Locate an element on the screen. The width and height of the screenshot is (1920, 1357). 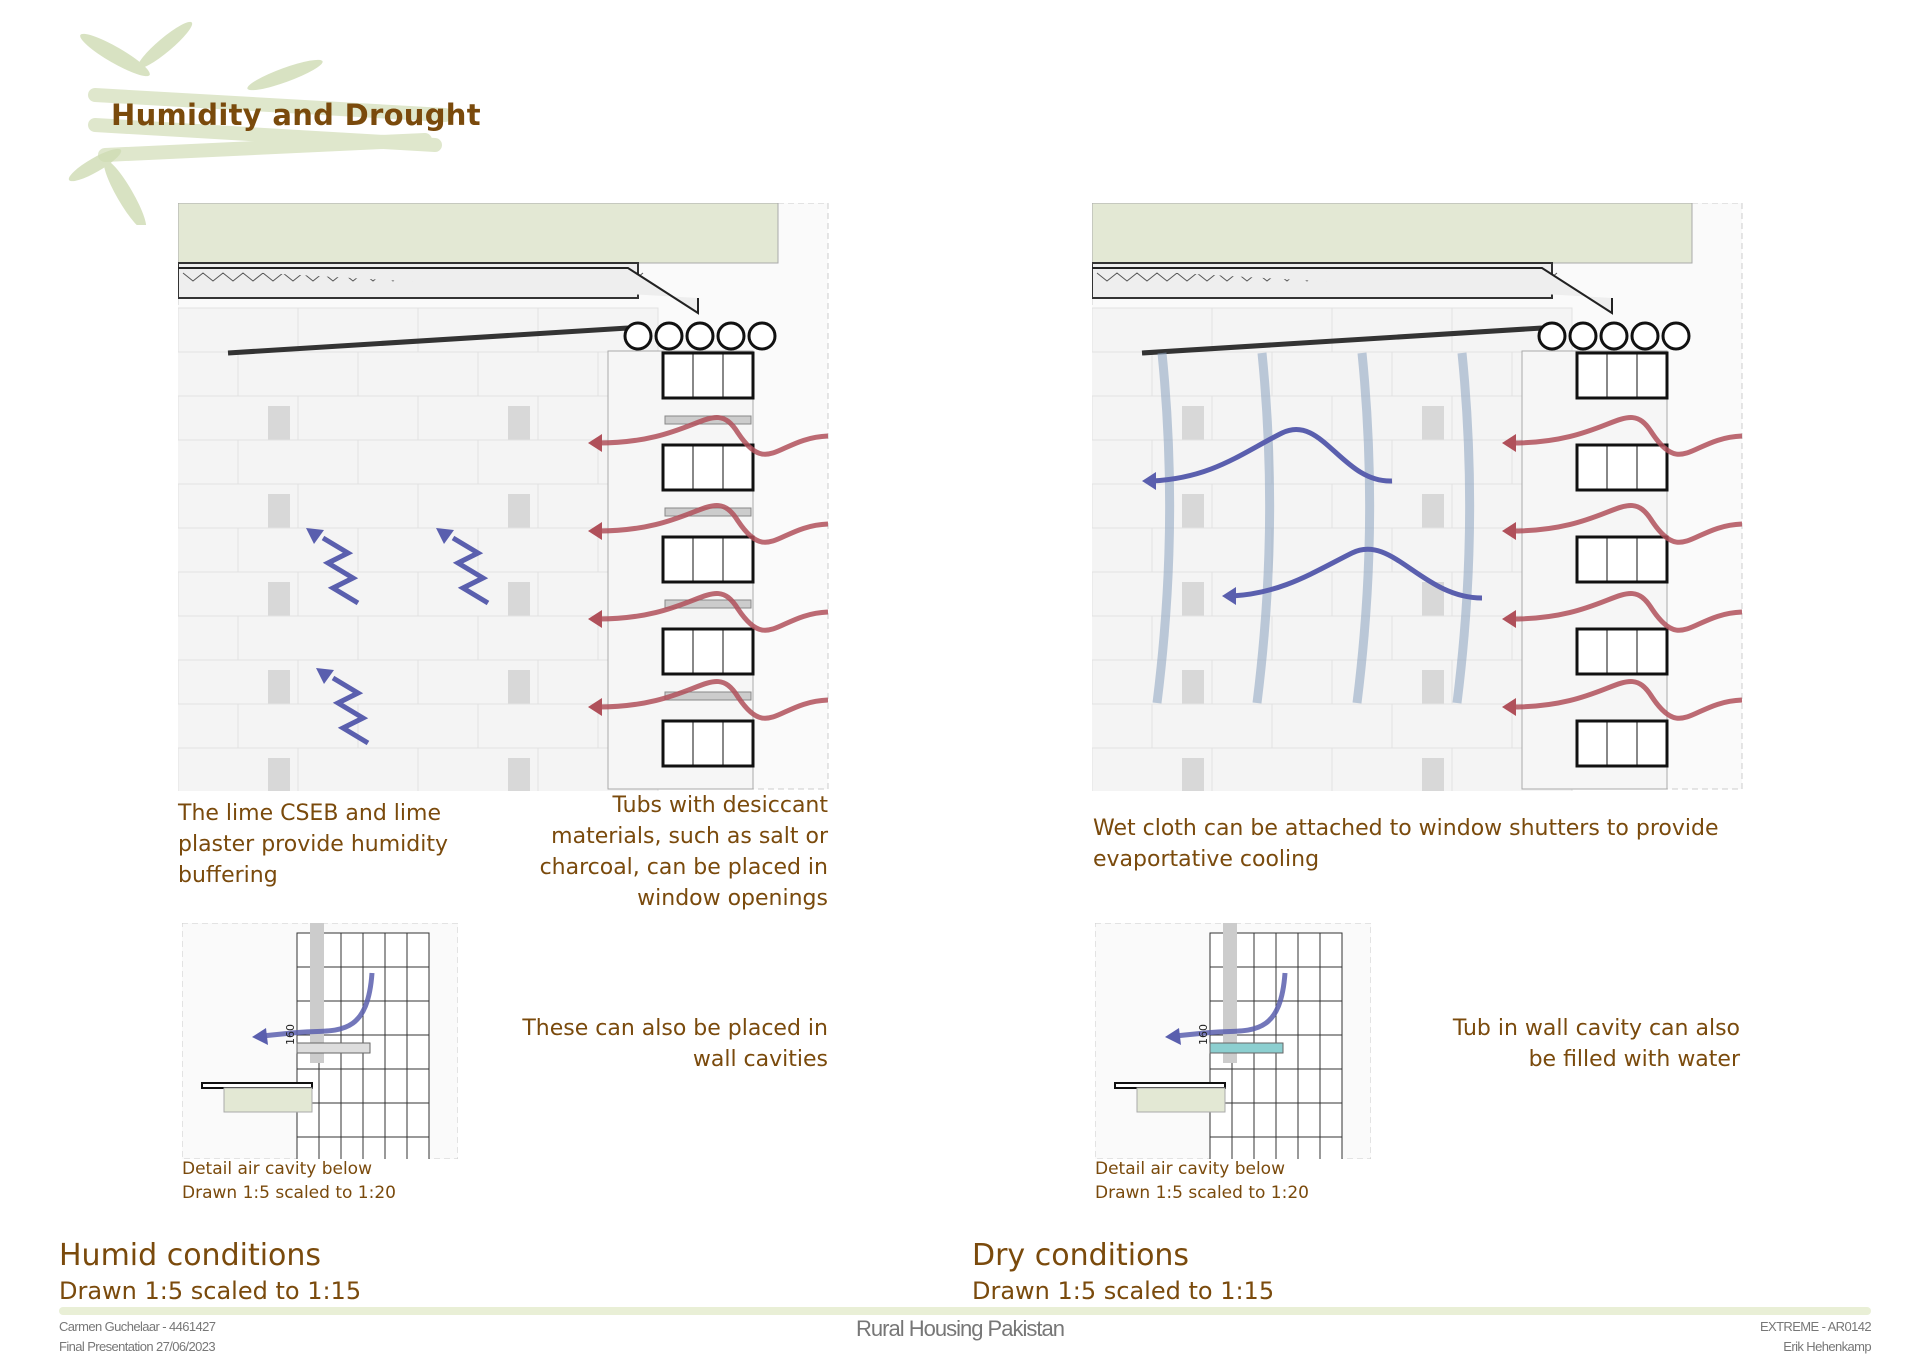
humid-detail-label: Detail air cavity below is located at coordinates (277, 1169).